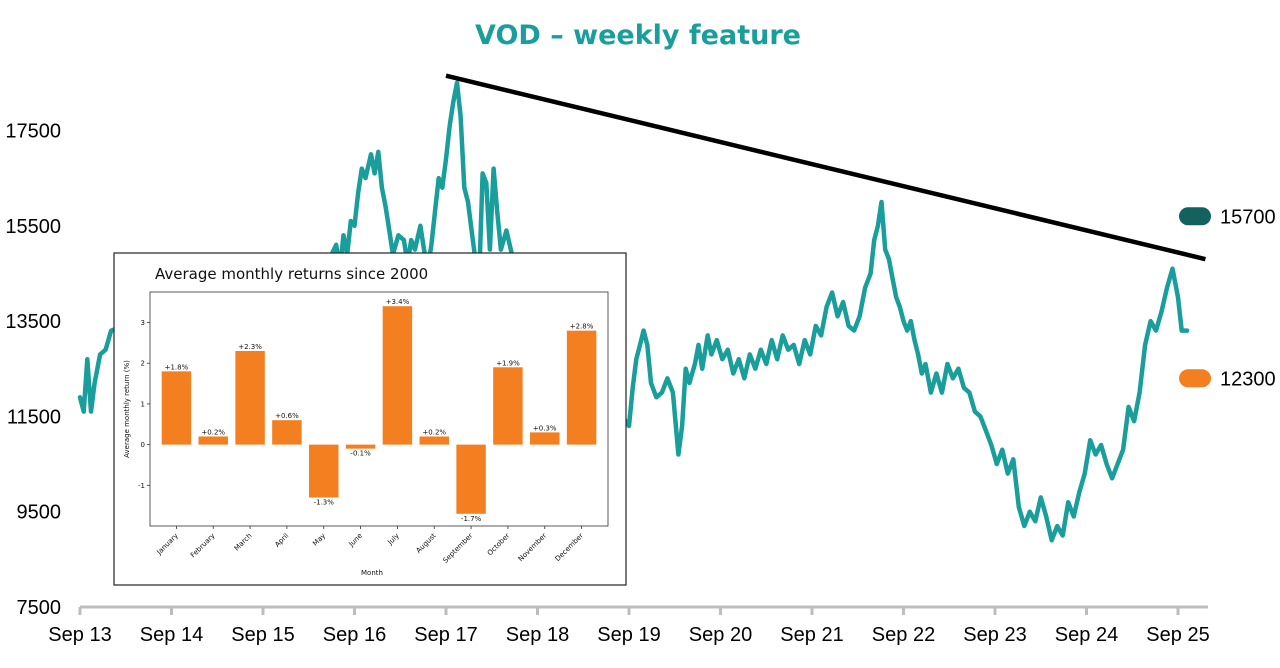 The height and width of the screenshot is (668, 1280). I want to click on x-tick-label: Sep 18, so click(537, 635).